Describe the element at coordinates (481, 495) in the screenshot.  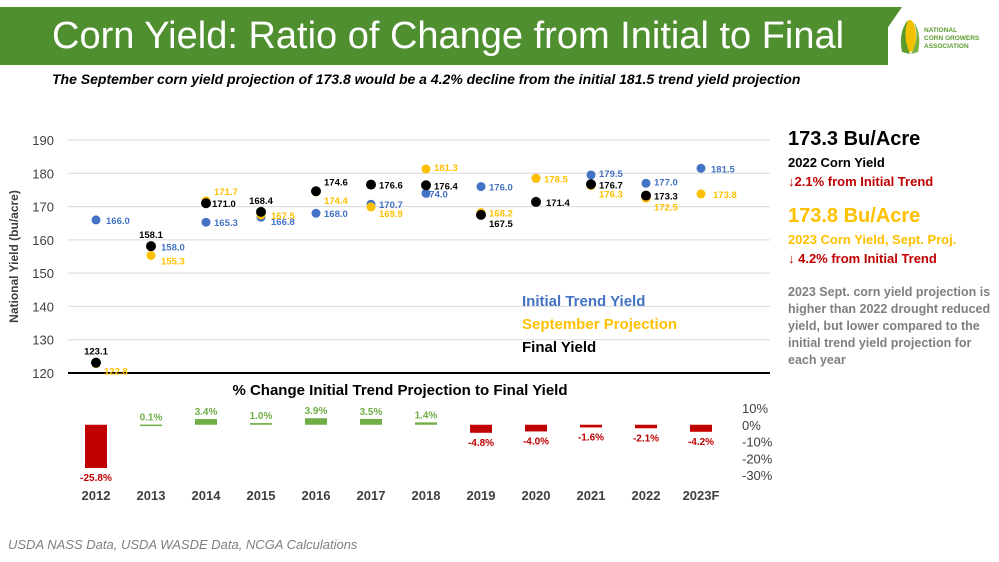
I see `x-tick-label: 2019` at that location.